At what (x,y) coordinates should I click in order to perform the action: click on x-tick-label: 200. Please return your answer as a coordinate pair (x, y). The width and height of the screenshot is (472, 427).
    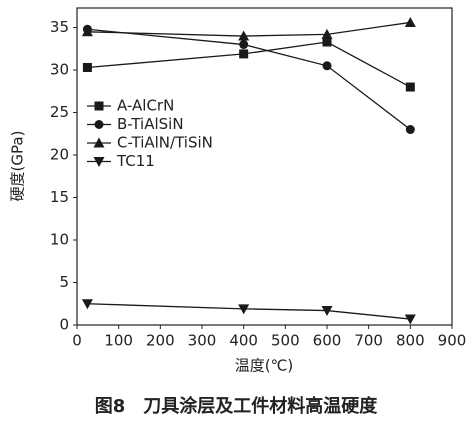
    Looking at the image, I should click on (160, 341).